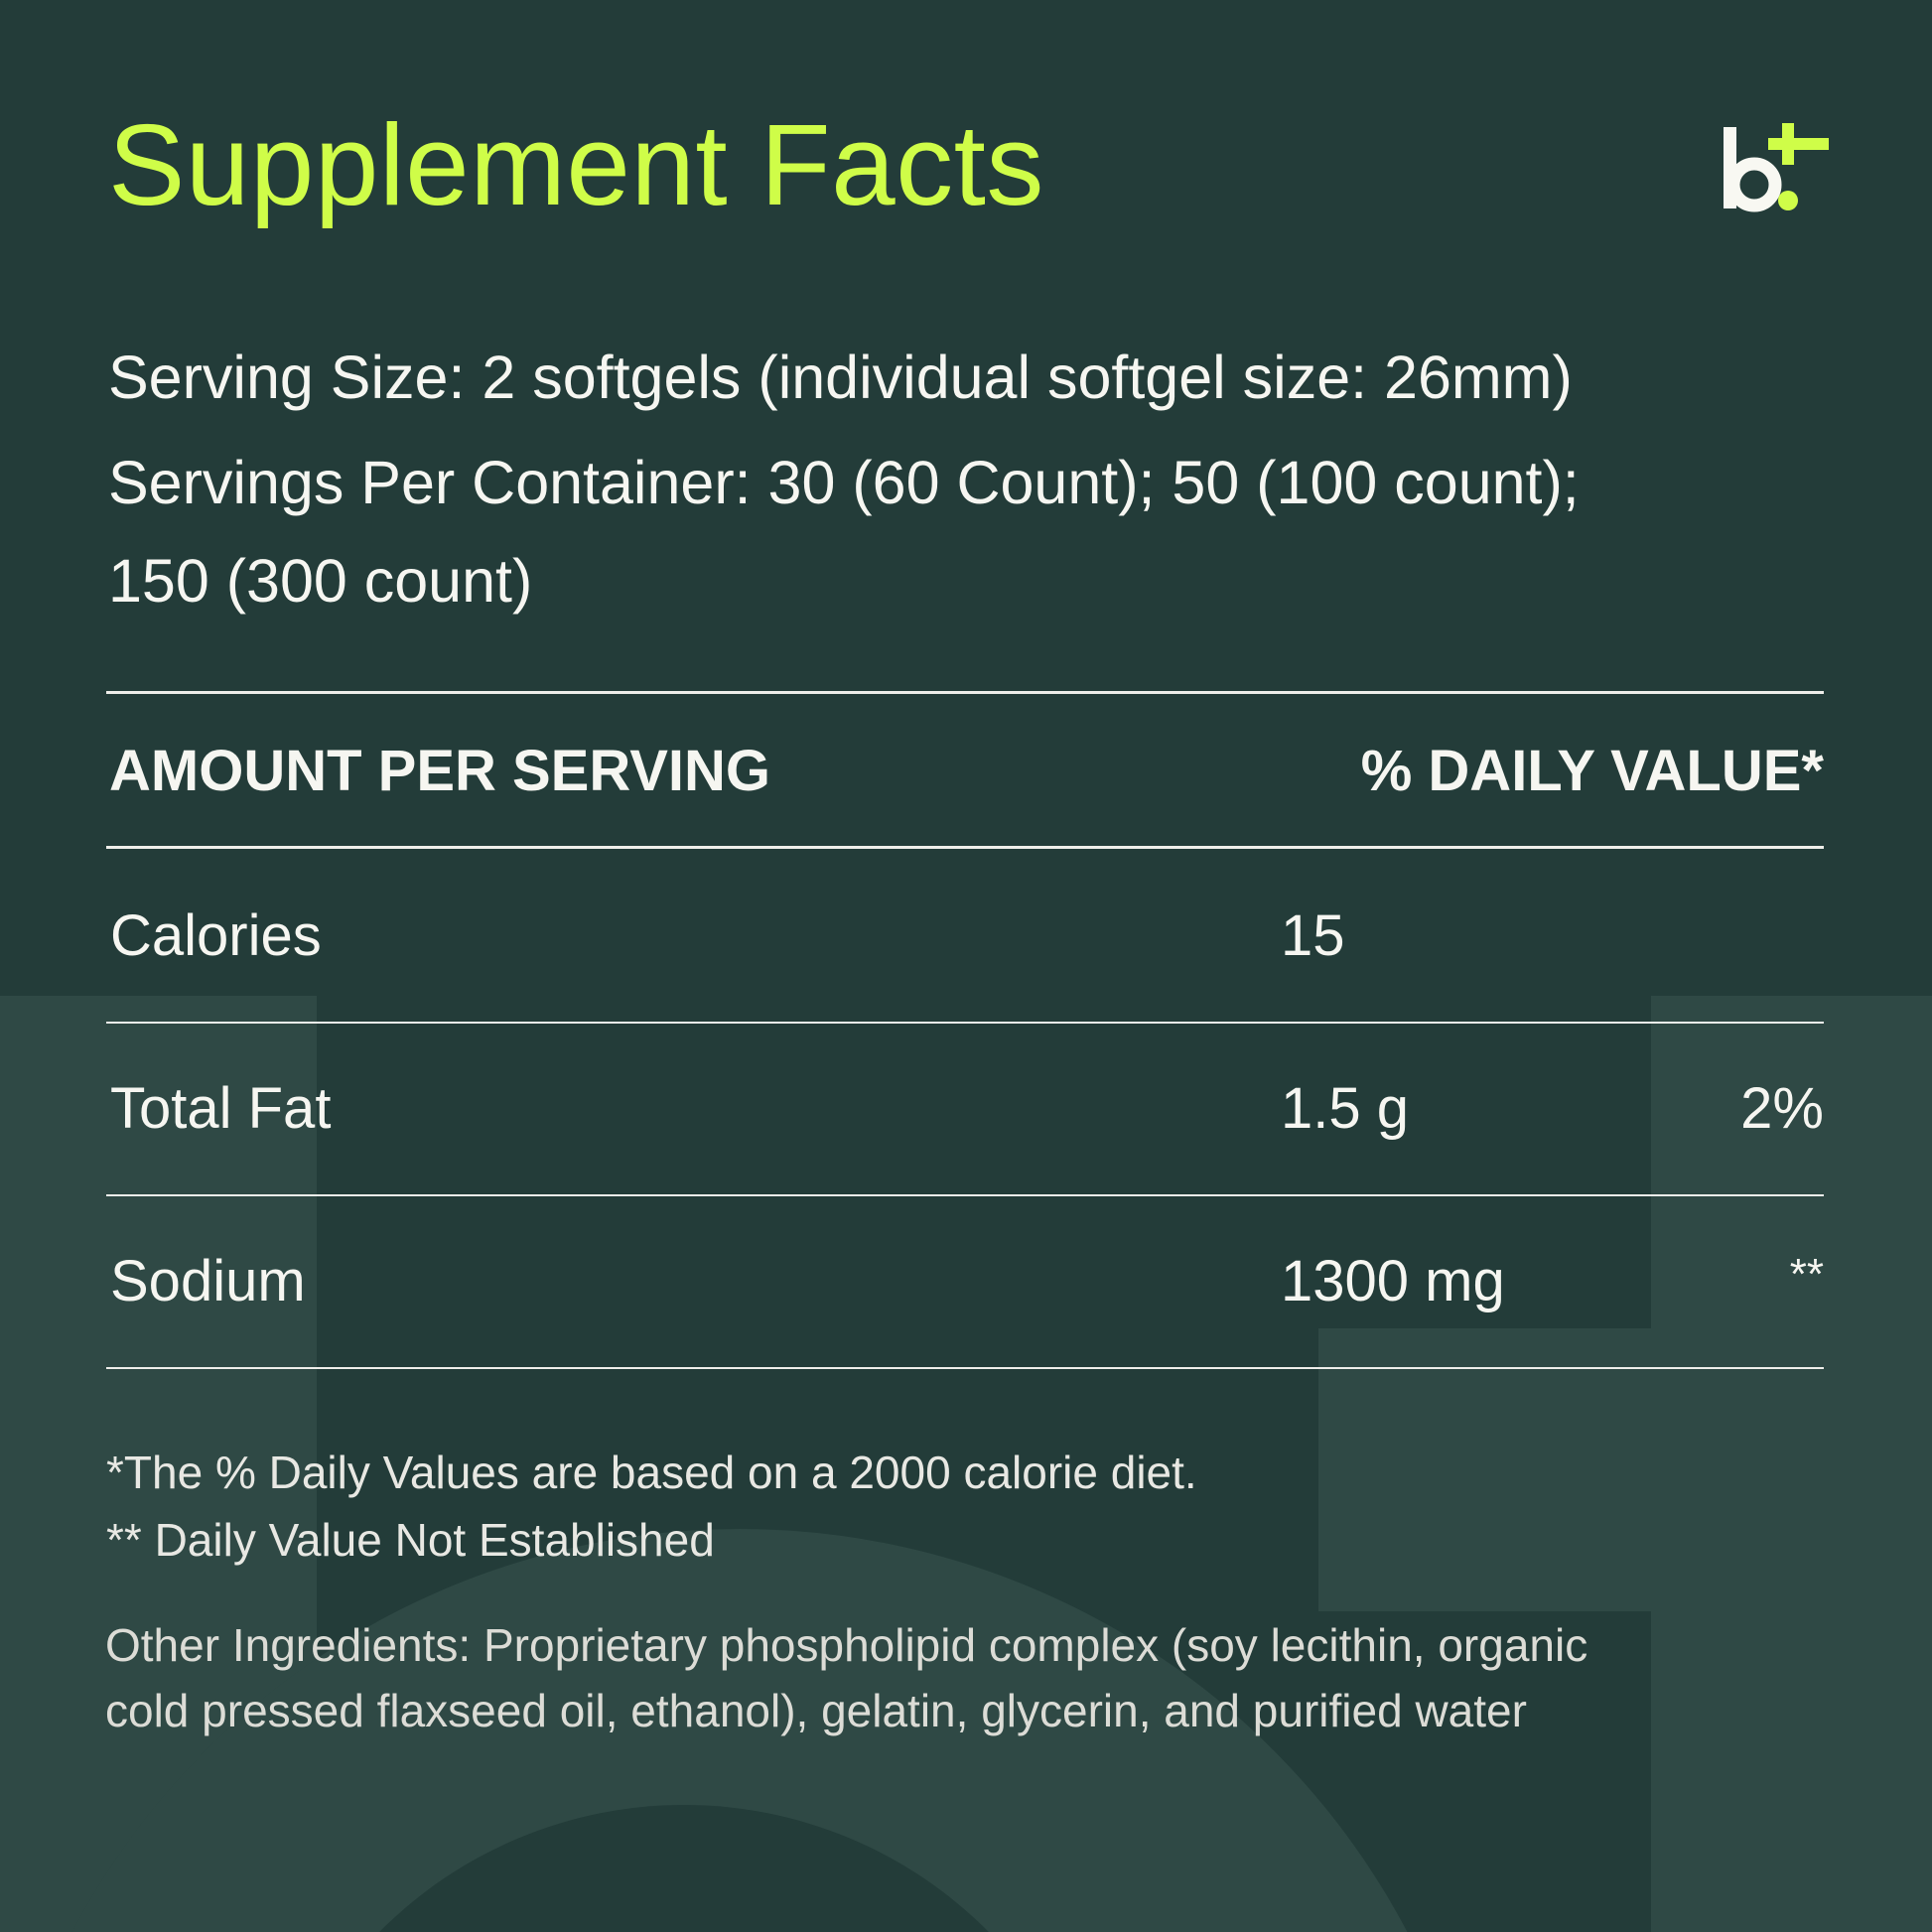 The height and width of the screenshot is (1932, 1932). What do you see at coordinates (411, 1540) in the screenshot?
I see `footnote-not-established: ** Daily Value Not Established` at bounding box center [411, 1540].